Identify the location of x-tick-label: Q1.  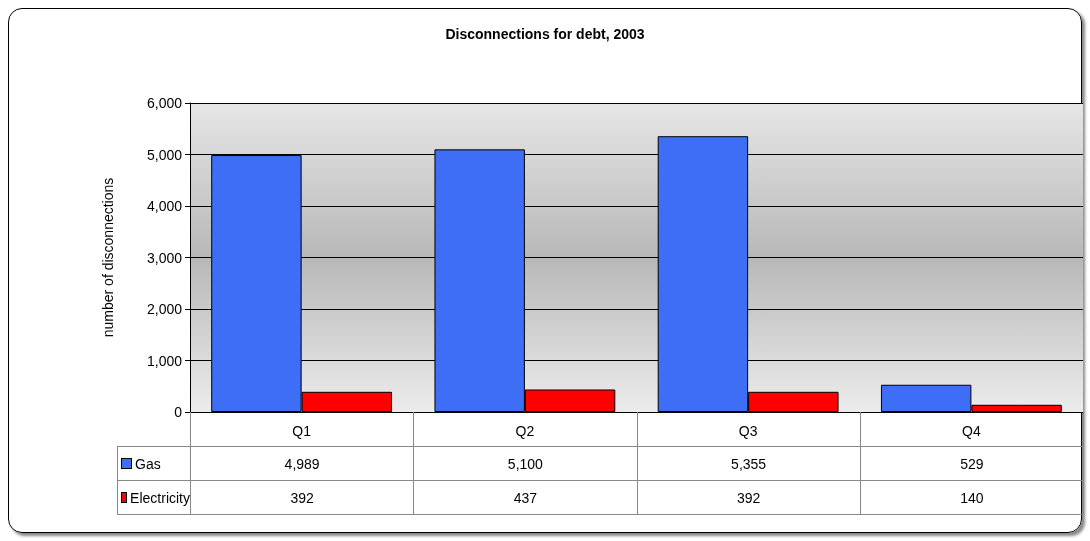
(302, 431).